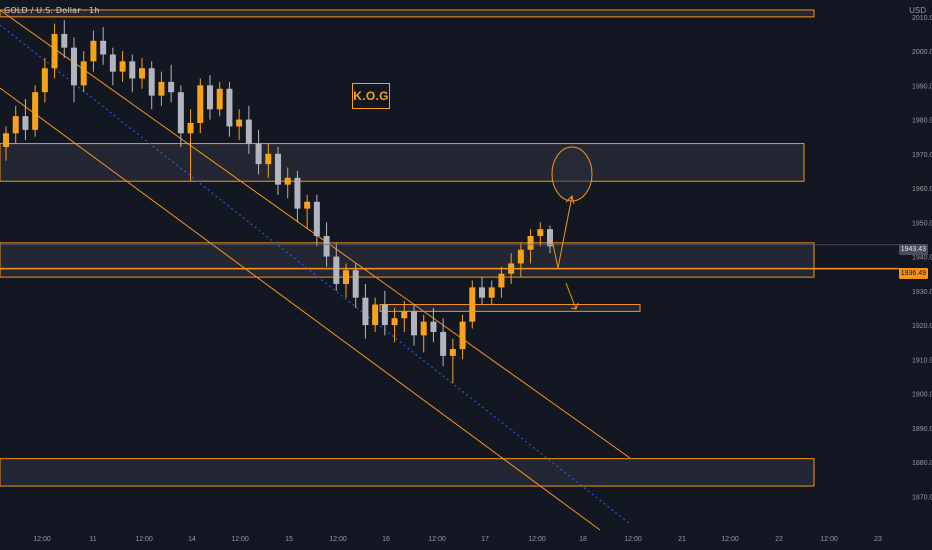 This screenshot has height=550, width=932. I want to click on y-tick-label: 1920.00, so click(922, 326).